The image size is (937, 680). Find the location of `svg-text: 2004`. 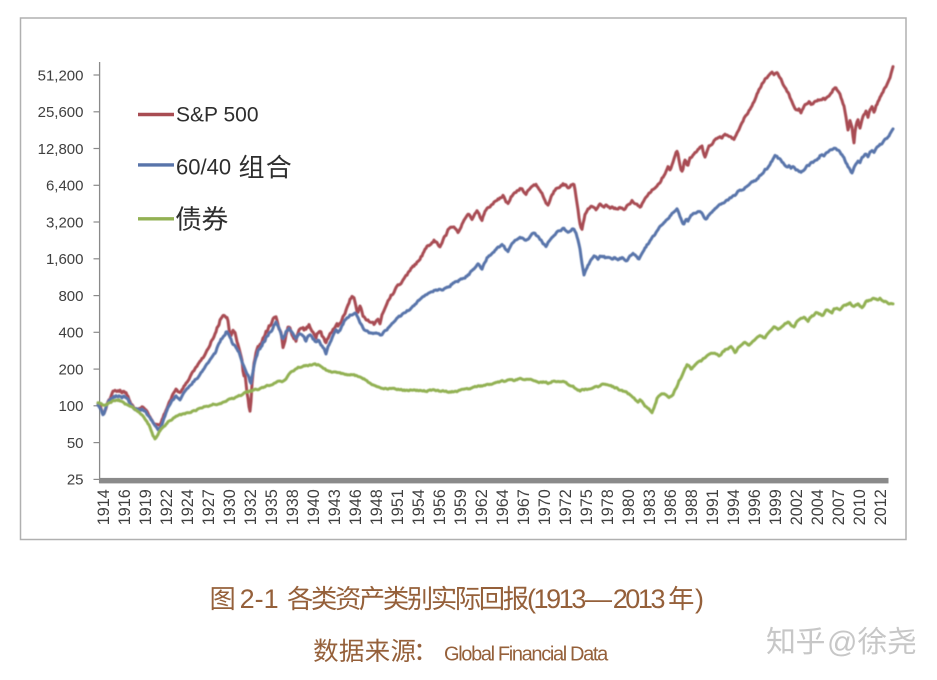

svg-text: 2004 is located at coordinates (818, 507).